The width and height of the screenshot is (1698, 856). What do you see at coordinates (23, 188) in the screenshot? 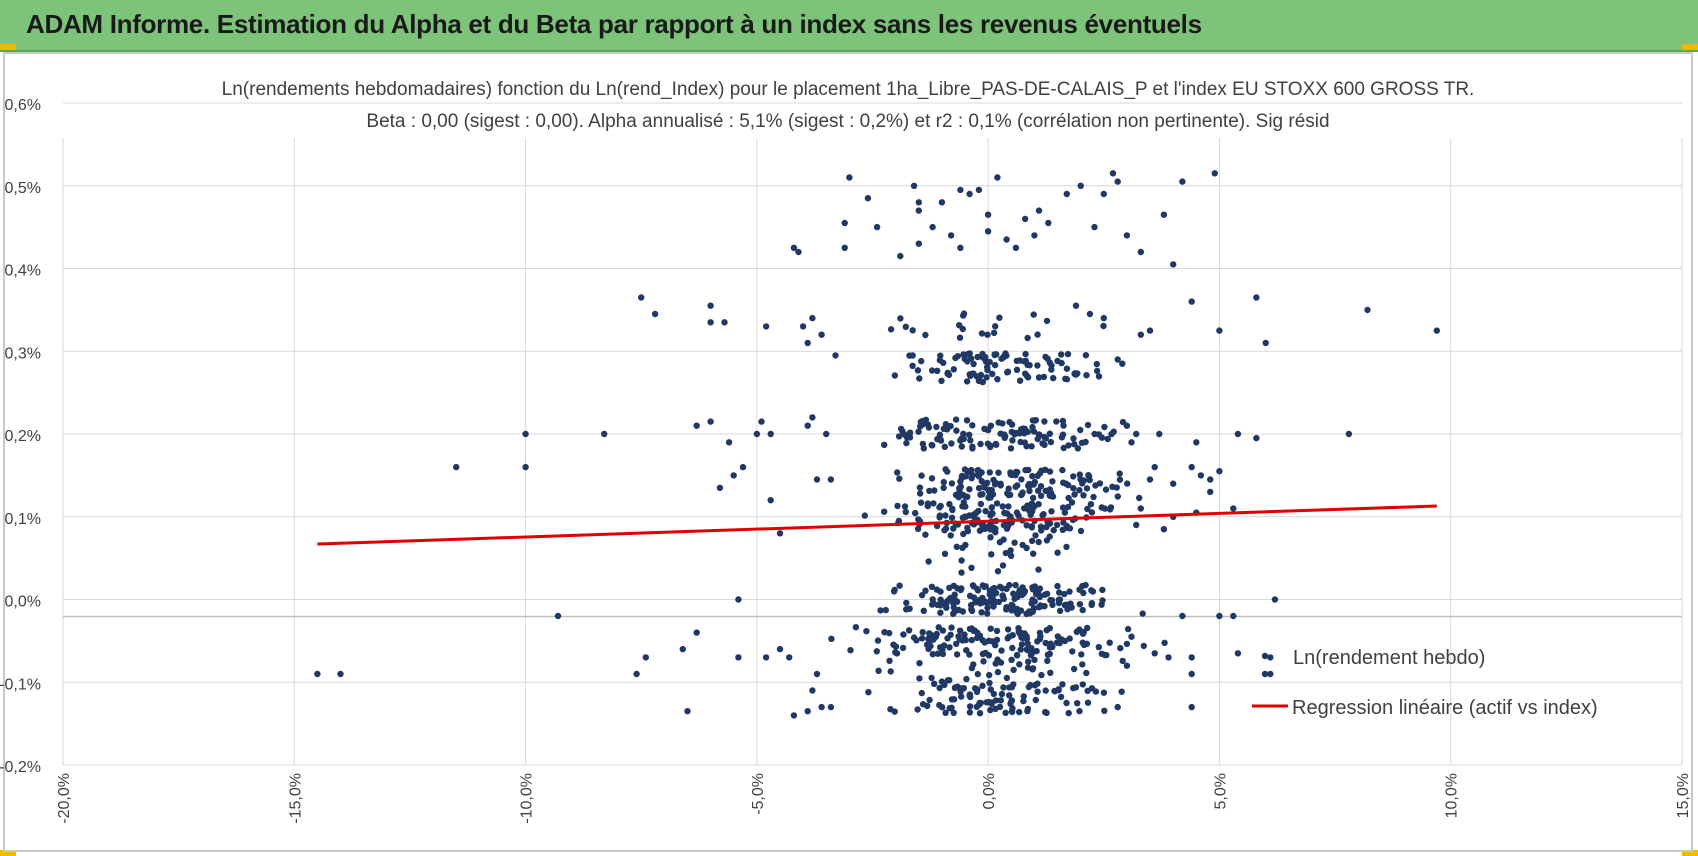
I see `y-tick-label: 0,5%` at bounding box center [23, 188].